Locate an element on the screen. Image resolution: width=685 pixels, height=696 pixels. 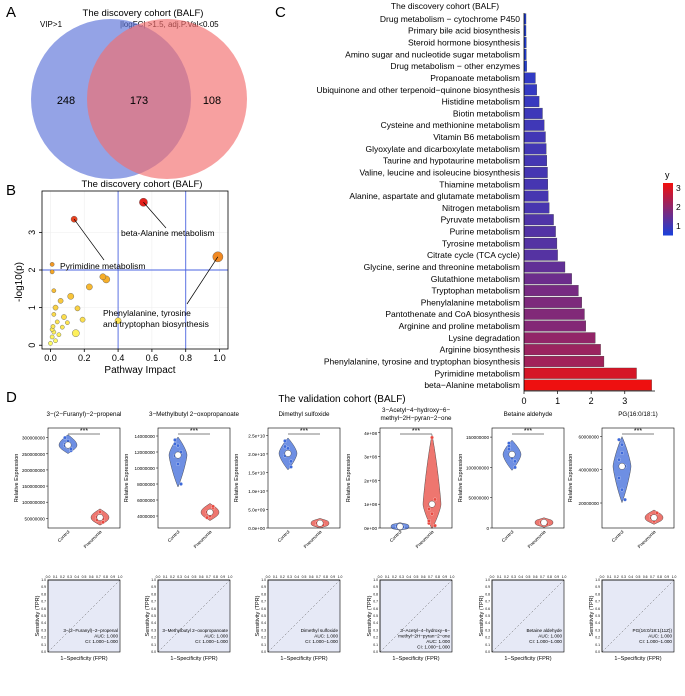
roc-x-tick-label: 0.7 is located at coordinates (98, 577).